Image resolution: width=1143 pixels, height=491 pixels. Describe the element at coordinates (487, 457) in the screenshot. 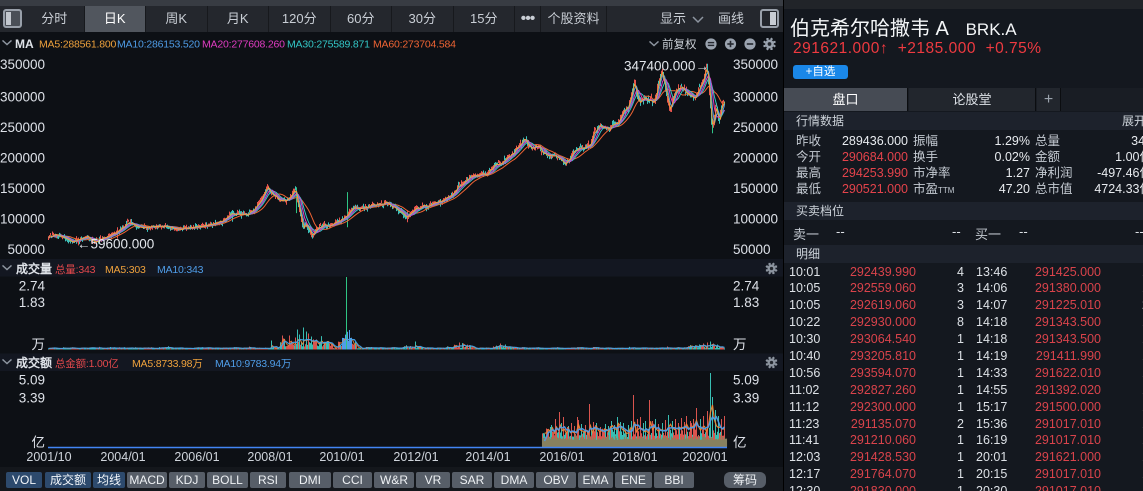

I see `svg-text: 2014/01` at that location.